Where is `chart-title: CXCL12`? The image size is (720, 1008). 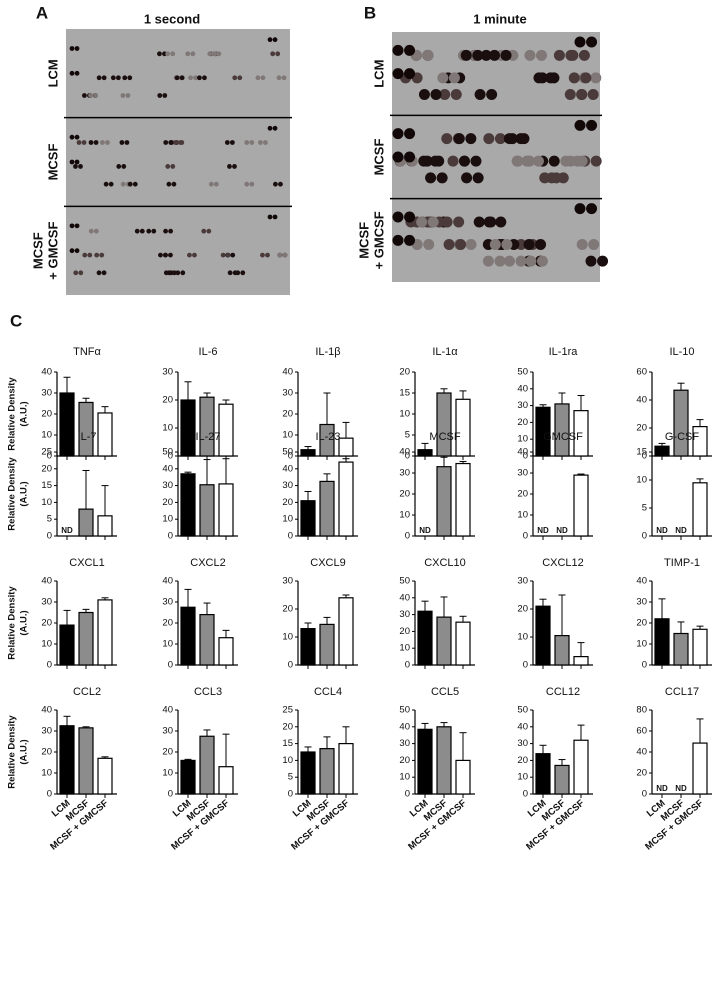 chart-title: CXCL12 is located at coordinates (563, 563).